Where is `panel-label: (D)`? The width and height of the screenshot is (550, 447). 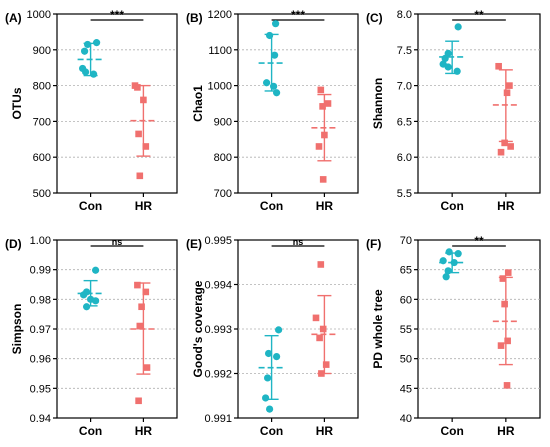 panel-label: (D) is located at coordinates (13, 244).